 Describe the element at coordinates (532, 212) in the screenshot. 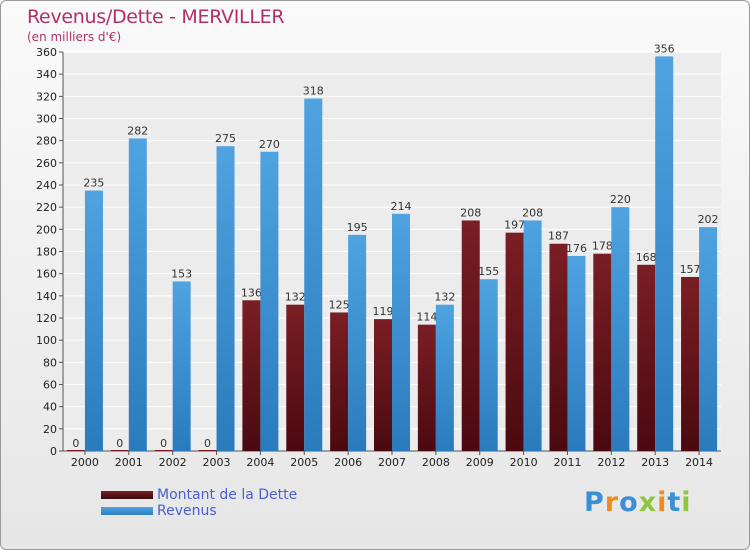

I see `data-label-revenus: 208` at that location.